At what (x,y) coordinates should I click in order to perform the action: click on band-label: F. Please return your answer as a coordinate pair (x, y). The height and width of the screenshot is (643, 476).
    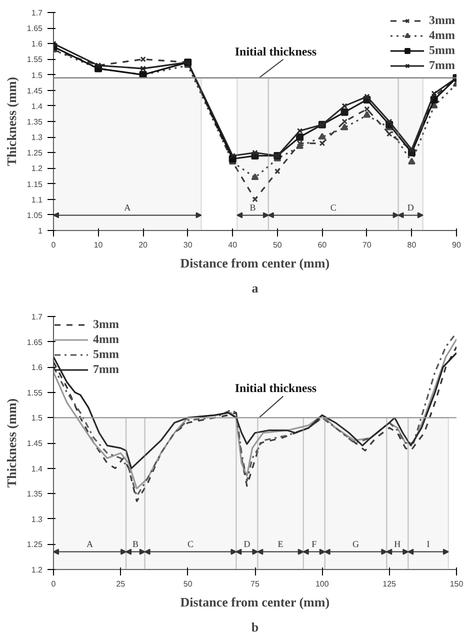
    Looking at the image, I should click on (314, 543).